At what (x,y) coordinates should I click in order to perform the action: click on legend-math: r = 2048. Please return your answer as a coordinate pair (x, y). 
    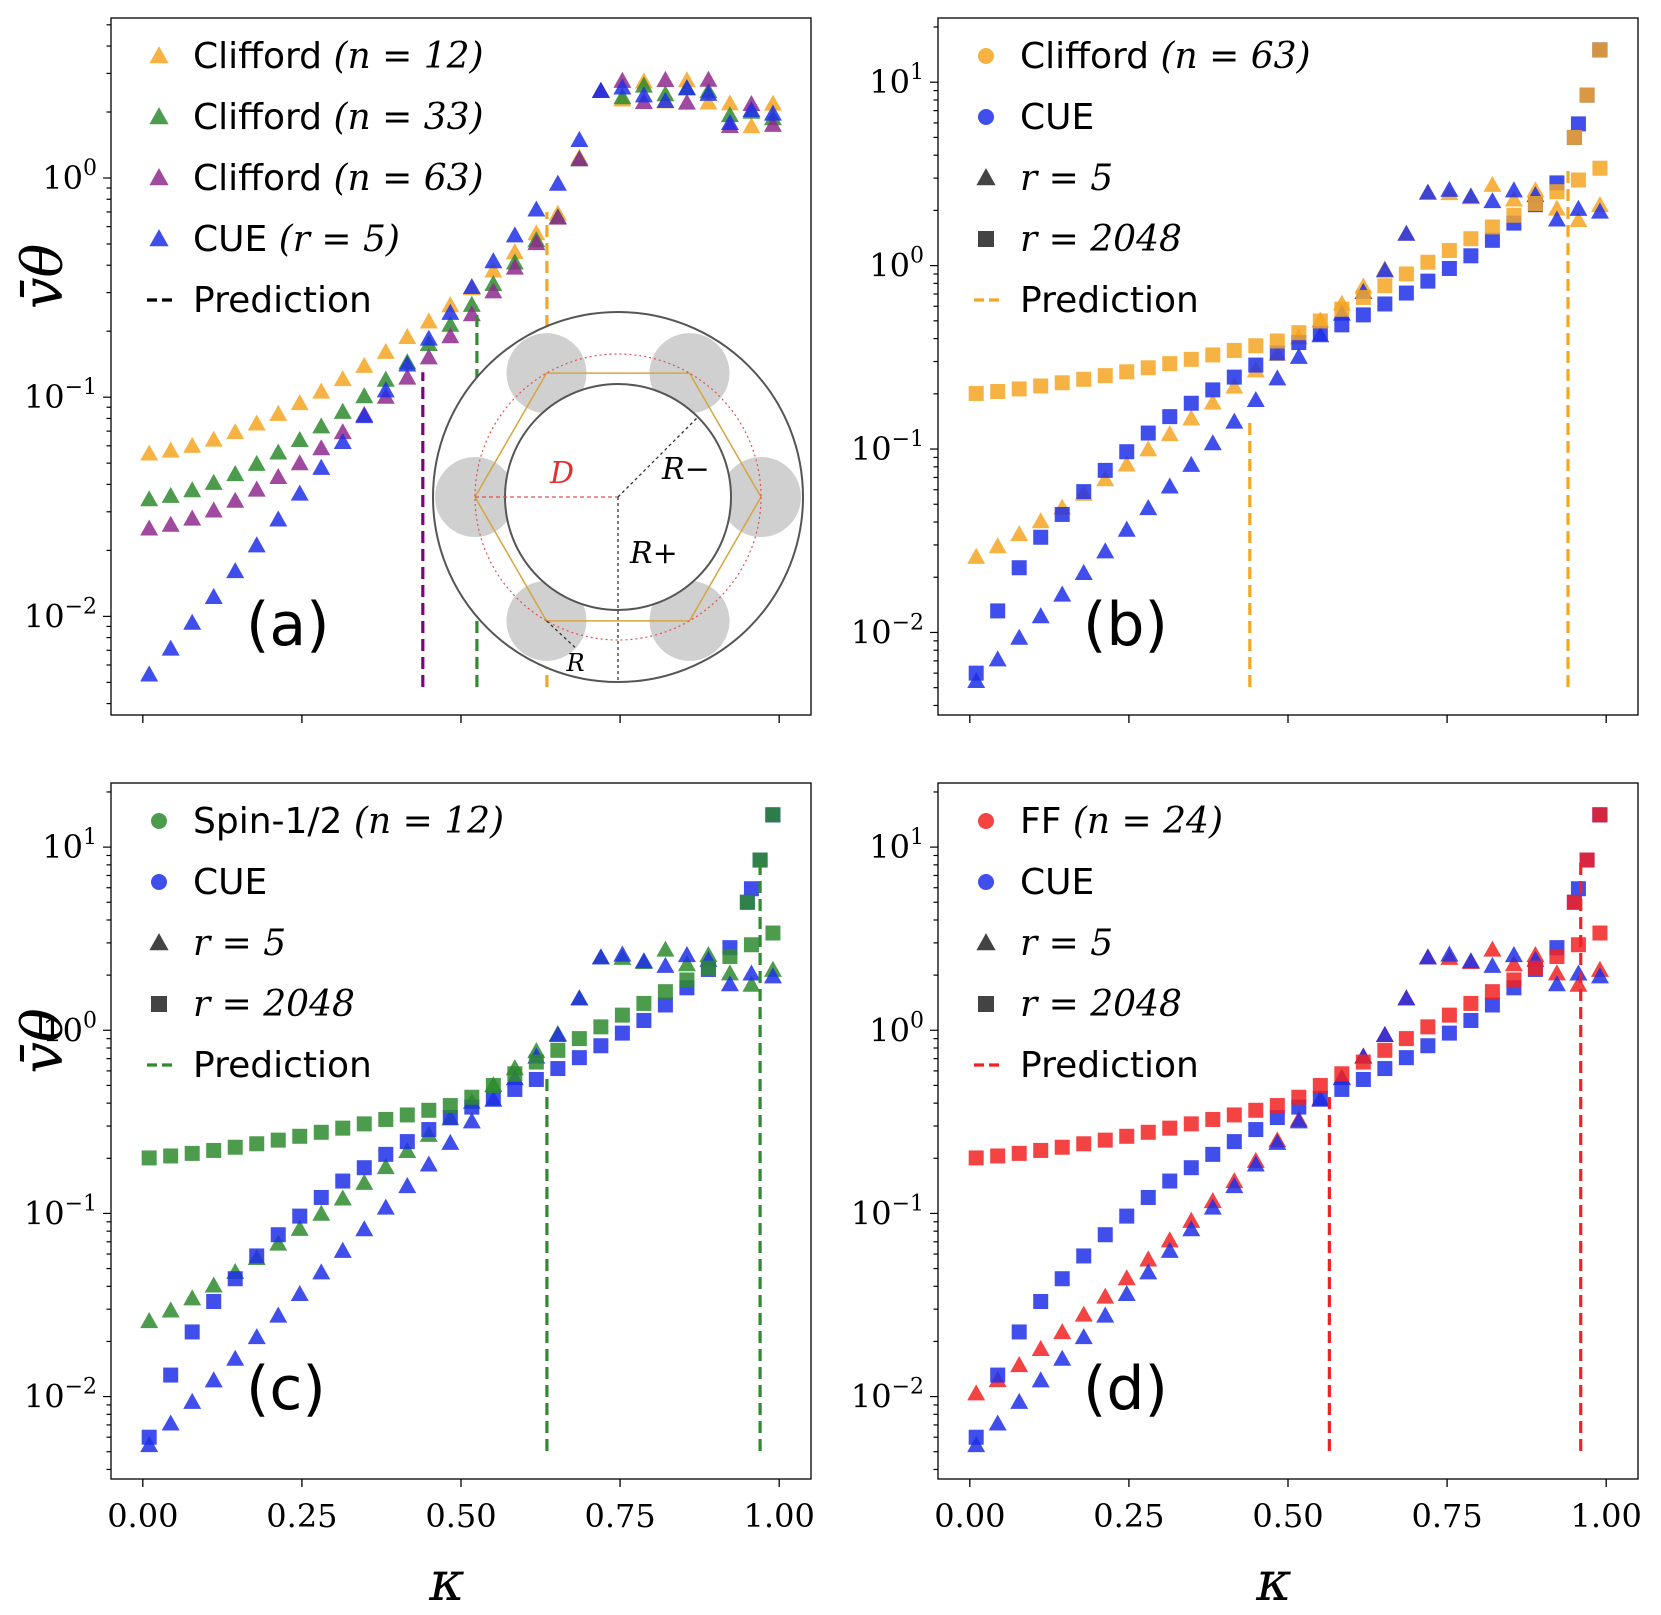
    Looking at the image, I should click on (1101, 239).